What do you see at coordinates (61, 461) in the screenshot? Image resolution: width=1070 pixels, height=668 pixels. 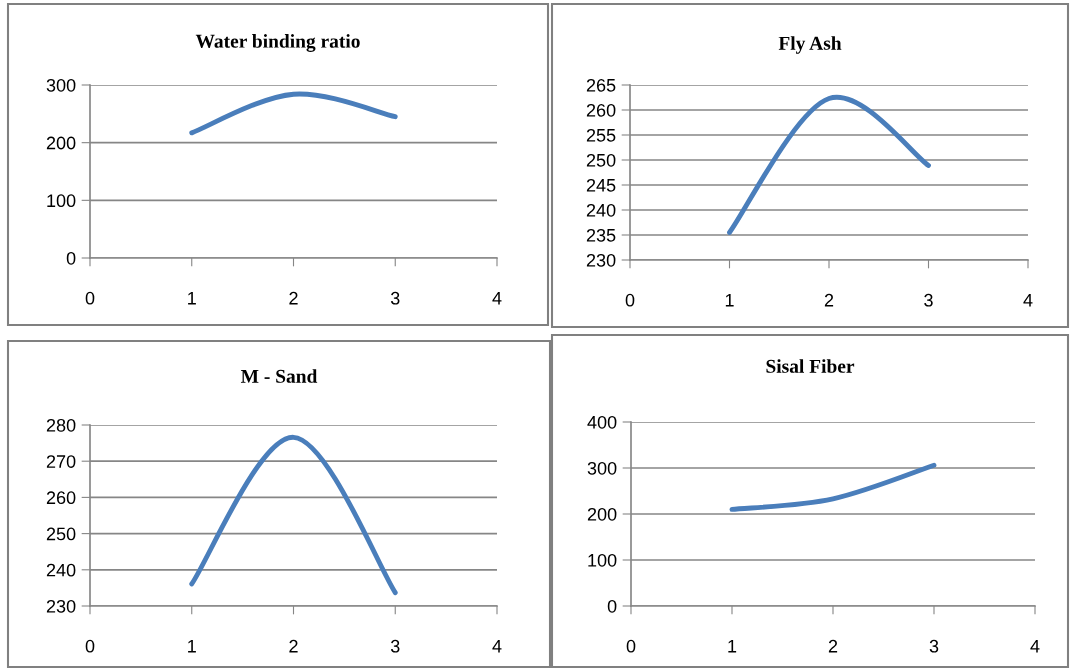 I see `y-tick-label: 270` at bounding box center [61, 461].